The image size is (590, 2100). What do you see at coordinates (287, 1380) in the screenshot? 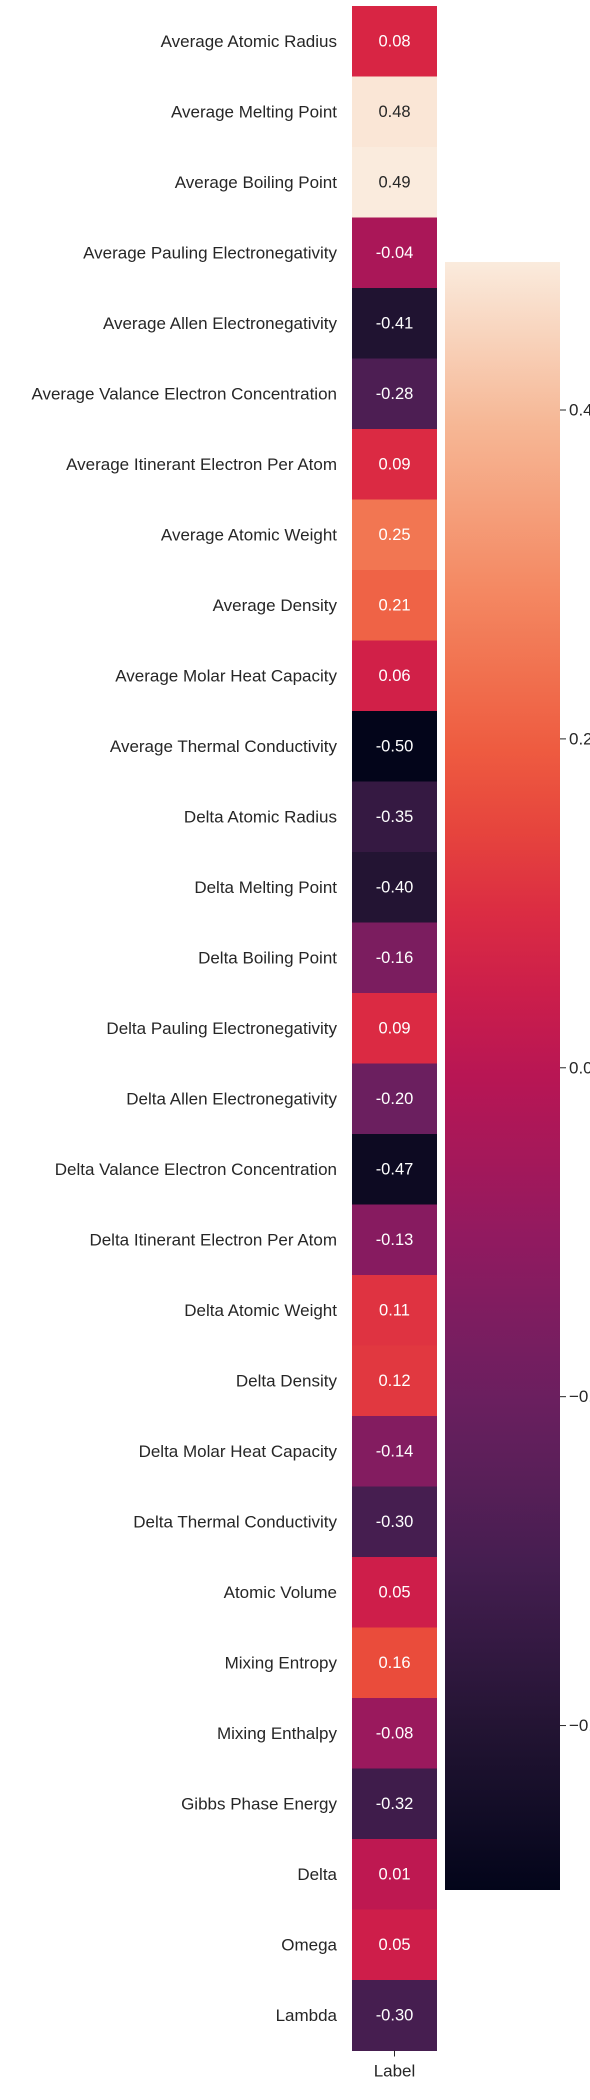
I see `row-label: Delta Density` at bounding box center [287, 1380].